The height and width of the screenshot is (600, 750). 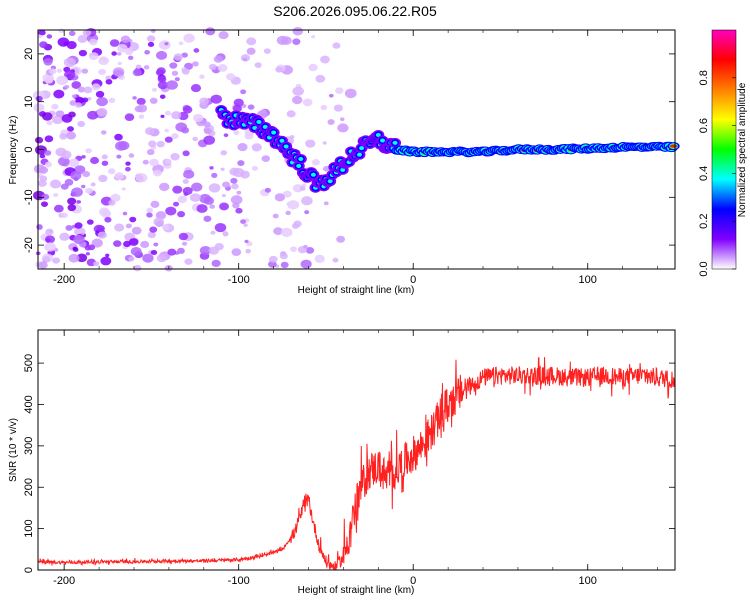 What do you see at coordinates (64, 581) in the screenshot?
I see `x-tick-label: -200` at bounding box center [64, 581].